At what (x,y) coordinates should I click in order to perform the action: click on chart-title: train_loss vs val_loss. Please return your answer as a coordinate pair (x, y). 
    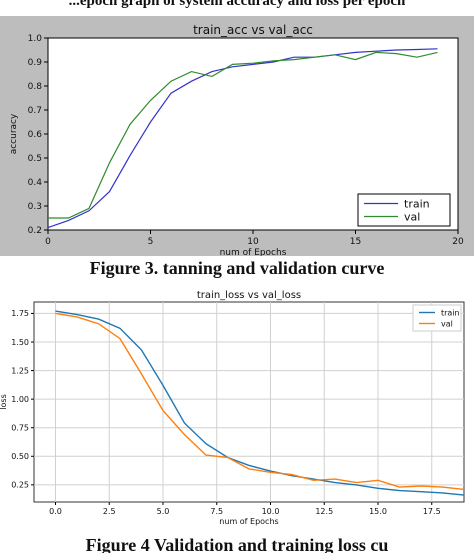
    Looking at the image, I should click on (249, 295).